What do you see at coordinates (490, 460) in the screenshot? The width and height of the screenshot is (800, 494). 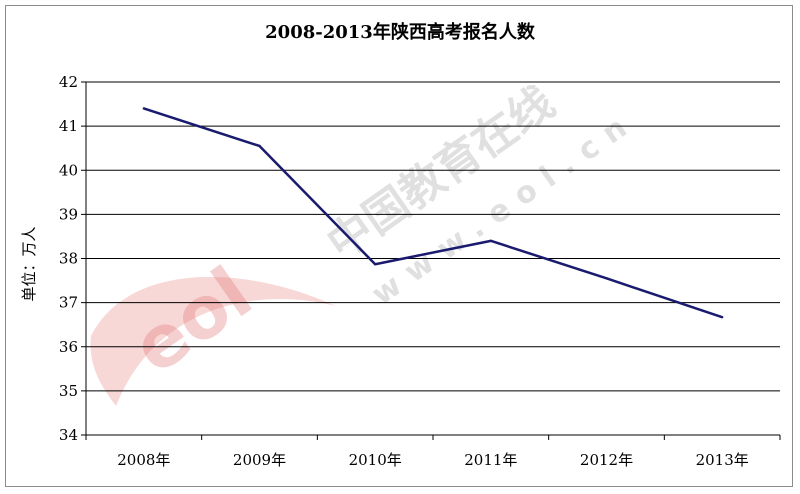 I see `x-tick-label: 2011年` at bounding box center [490, 460].